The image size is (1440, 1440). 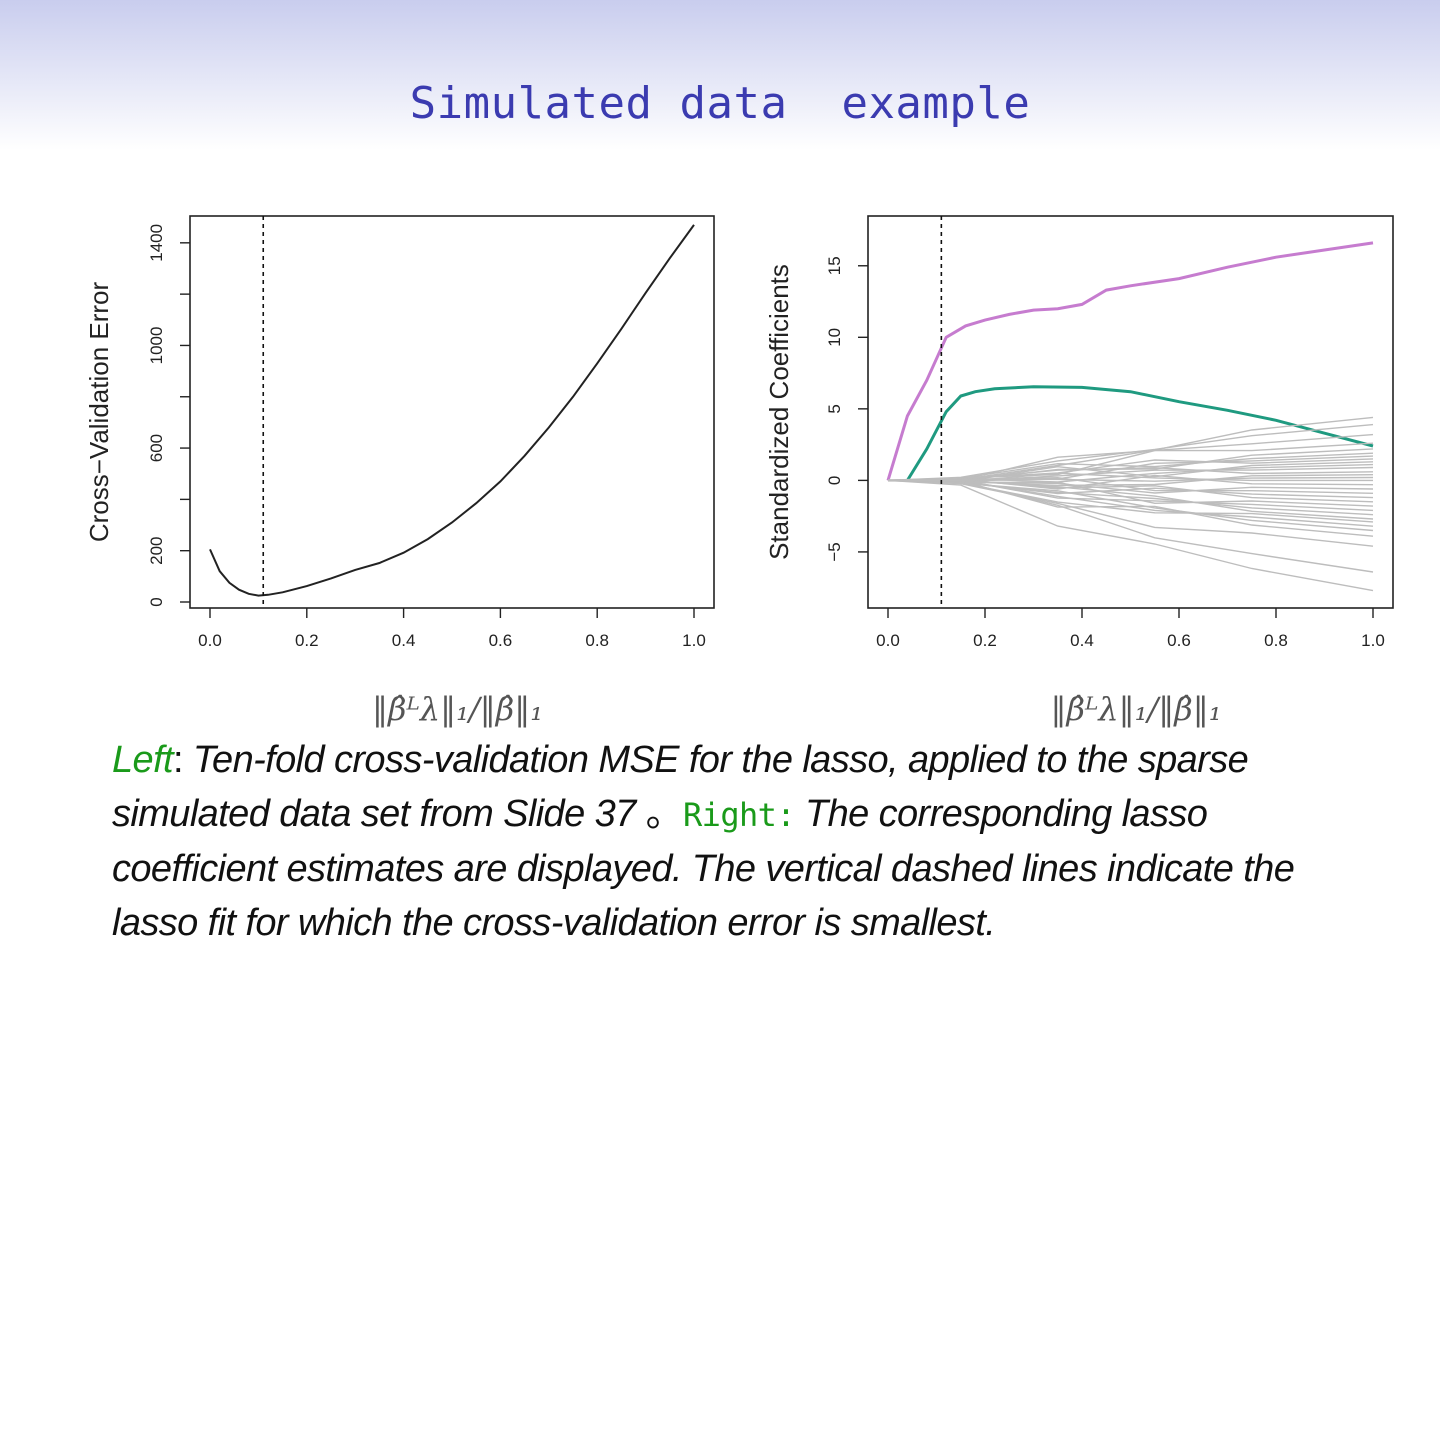 I want to click on y-axis-title: Standardized Coefficients, so click(x=779, y=412).